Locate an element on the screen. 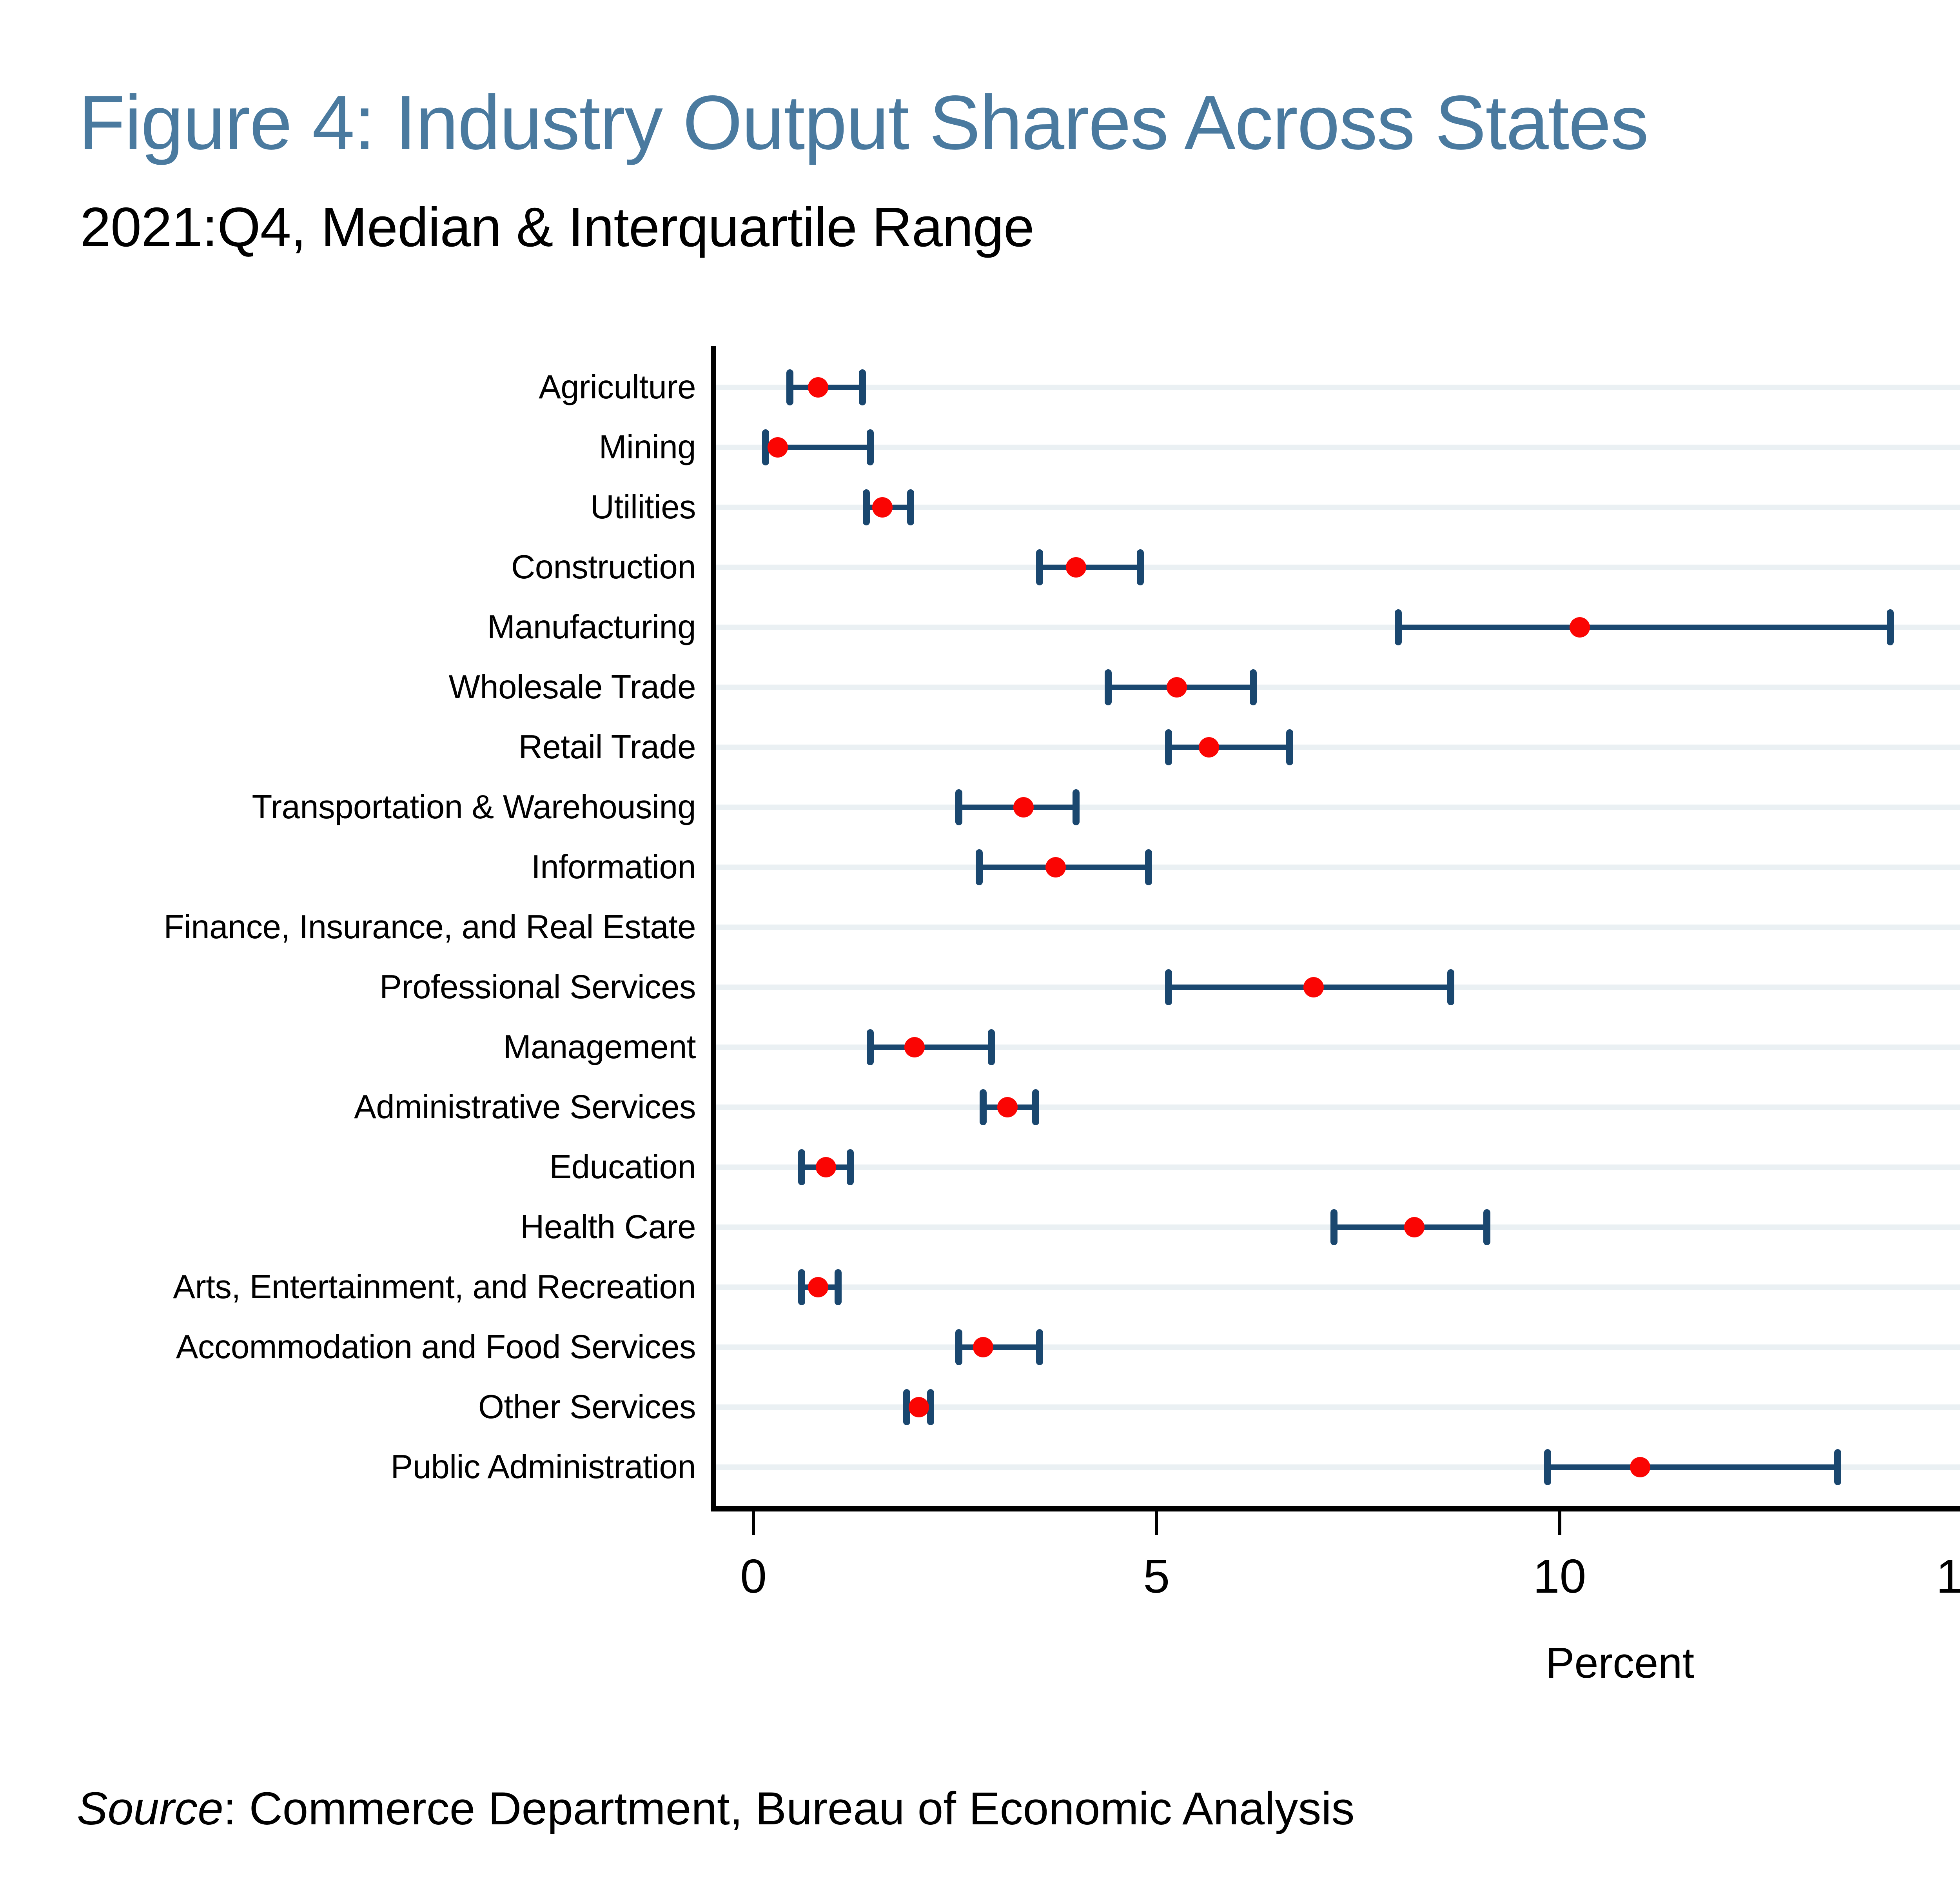 The image size is (1960, 1882). category-label: Transportation & Warehousing is located at coordinates (474, 807).